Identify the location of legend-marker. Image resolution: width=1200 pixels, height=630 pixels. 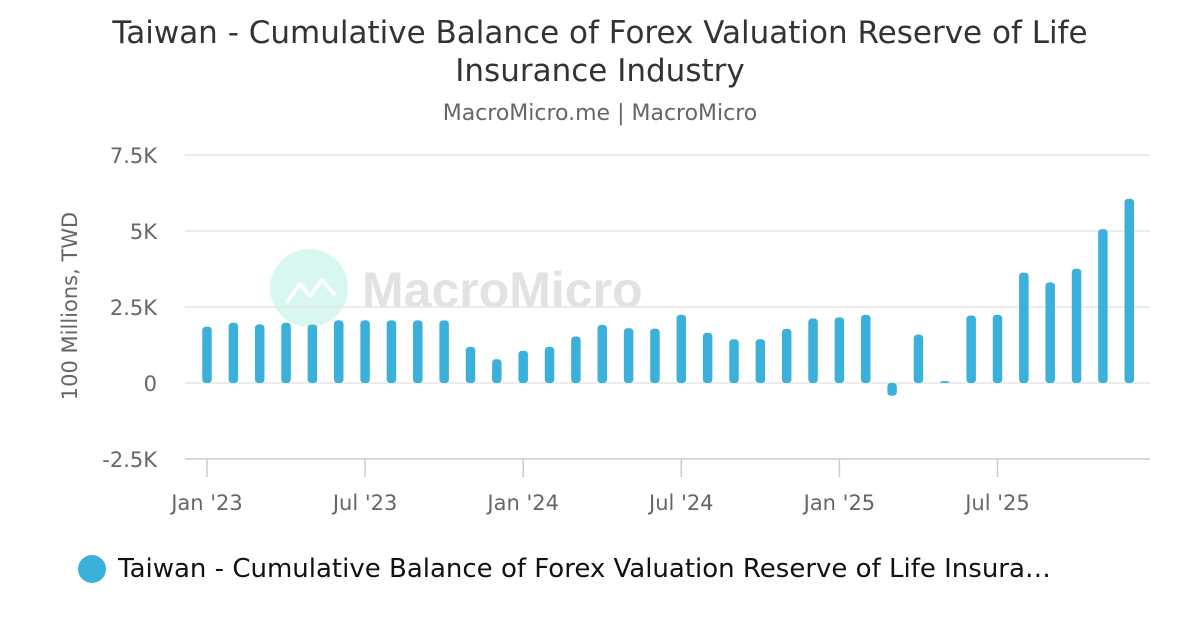
(92, 569).